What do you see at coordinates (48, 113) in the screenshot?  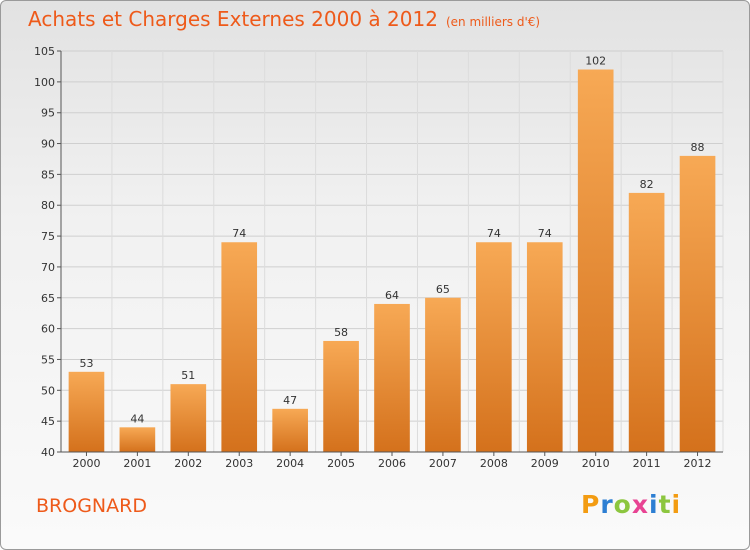 I see `y-tick-label: 95` at bounding box center [48, 113].